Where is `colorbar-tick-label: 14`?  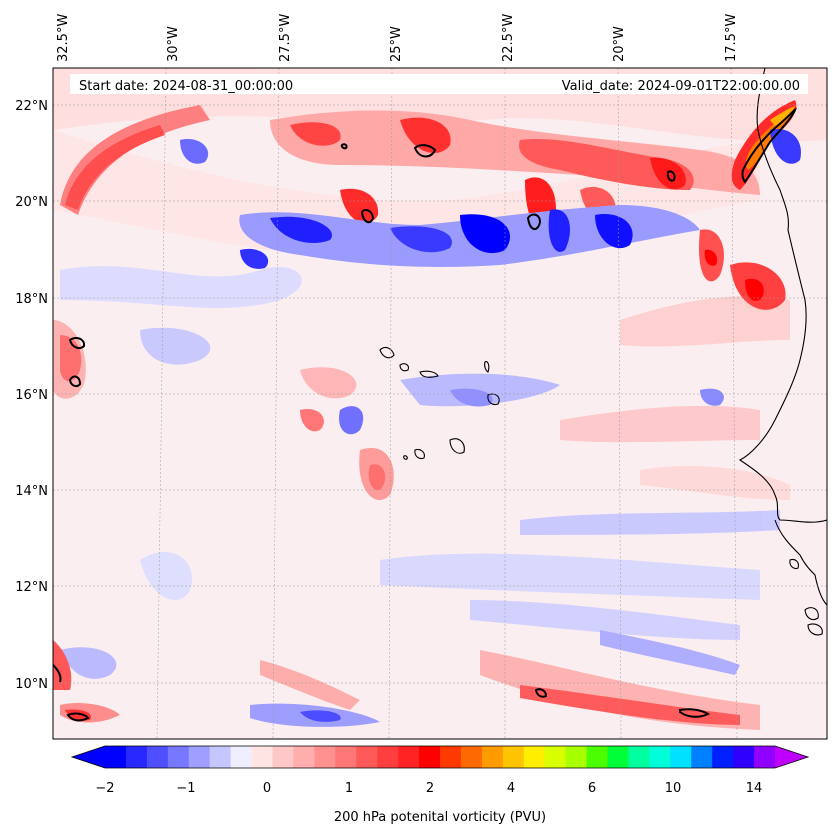 colorbar-tick-label: 14 is located at coordinates (754, 788).